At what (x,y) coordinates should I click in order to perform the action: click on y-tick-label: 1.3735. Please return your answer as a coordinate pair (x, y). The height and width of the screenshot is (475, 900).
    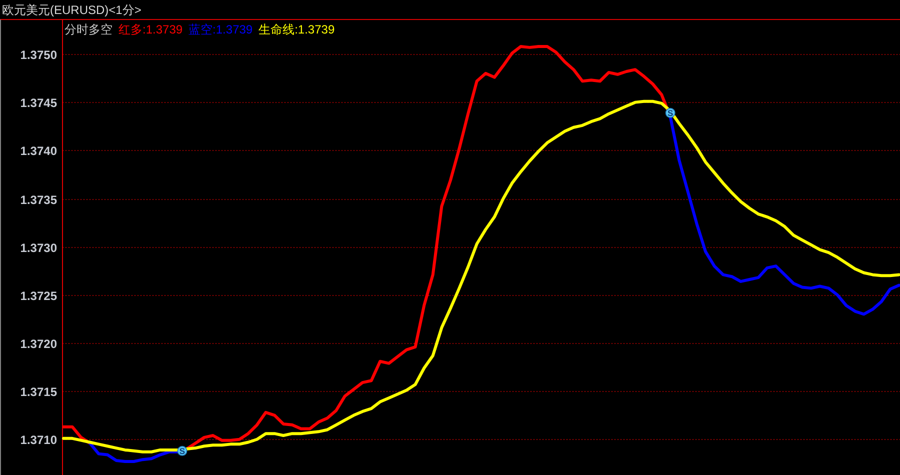
    Looking at the image, I should click on (38, 200).